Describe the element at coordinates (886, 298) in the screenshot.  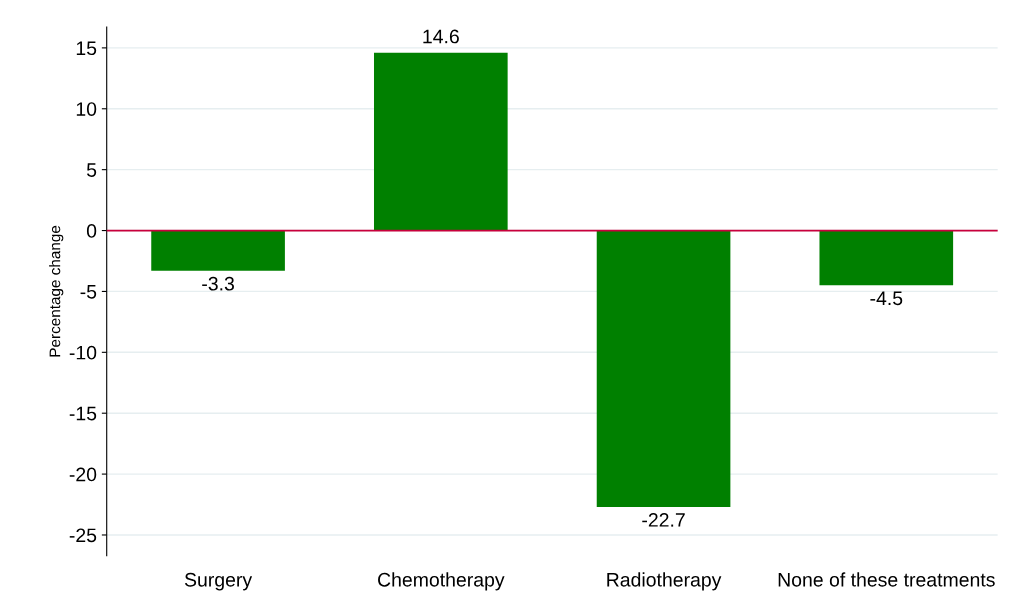
I see `data-label: -4.5` at that location.